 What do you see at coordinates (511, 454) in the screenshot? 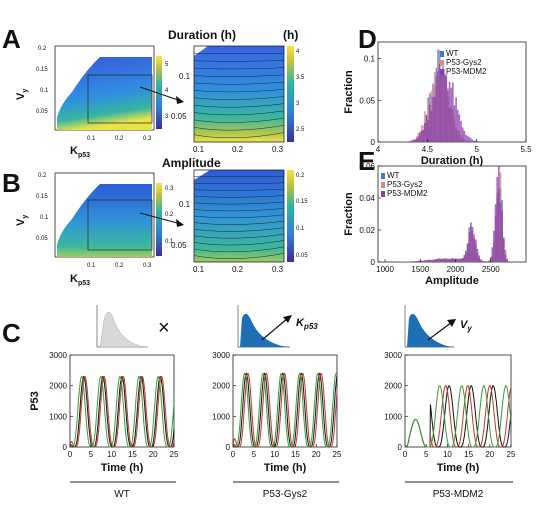
I see `x-tick-label: 25` at bounding box center [511, 454].